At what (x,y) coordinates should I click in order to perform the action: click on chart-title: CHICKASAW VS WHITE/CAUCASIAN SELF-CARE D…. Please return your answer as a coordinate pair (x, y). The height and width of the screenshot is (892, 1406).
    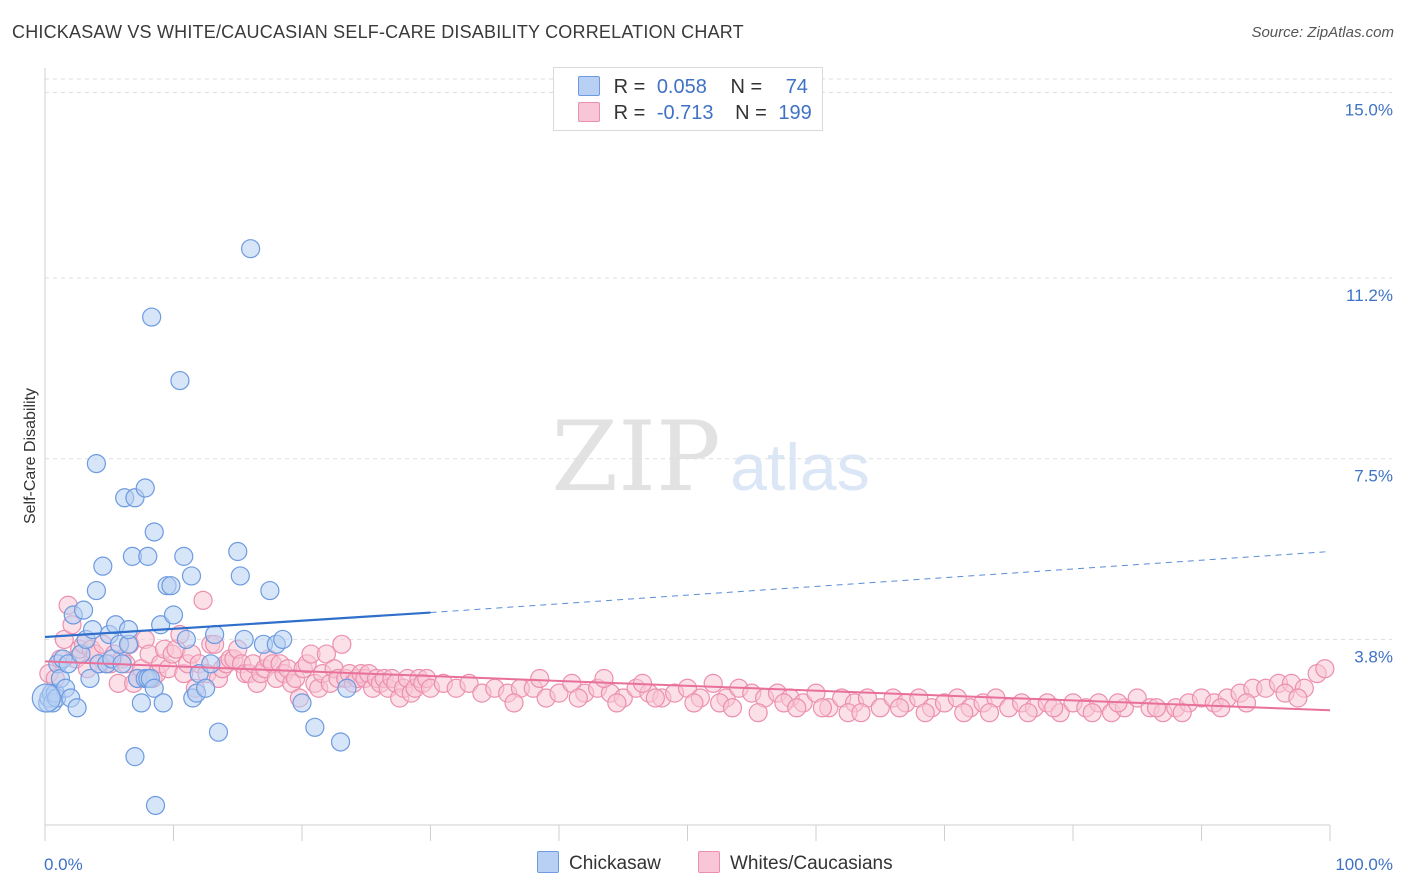
    Looking at the image, I should click on (378, 32).